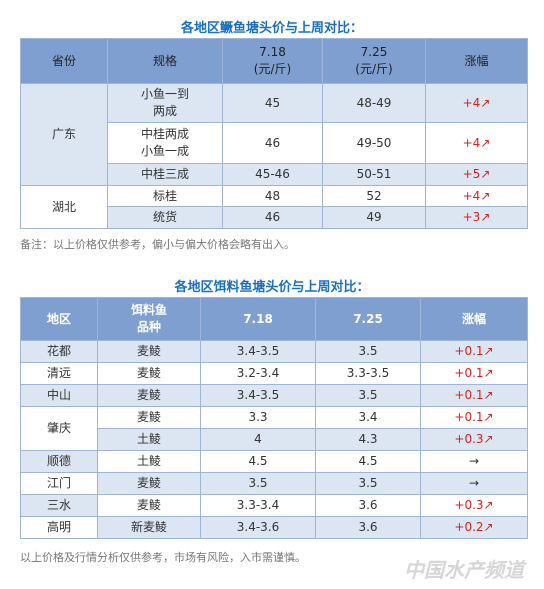 The image size is (544, 589). I want to click on row: 江门 麦鲮 3.5 3.5 →, so click(274, 483).